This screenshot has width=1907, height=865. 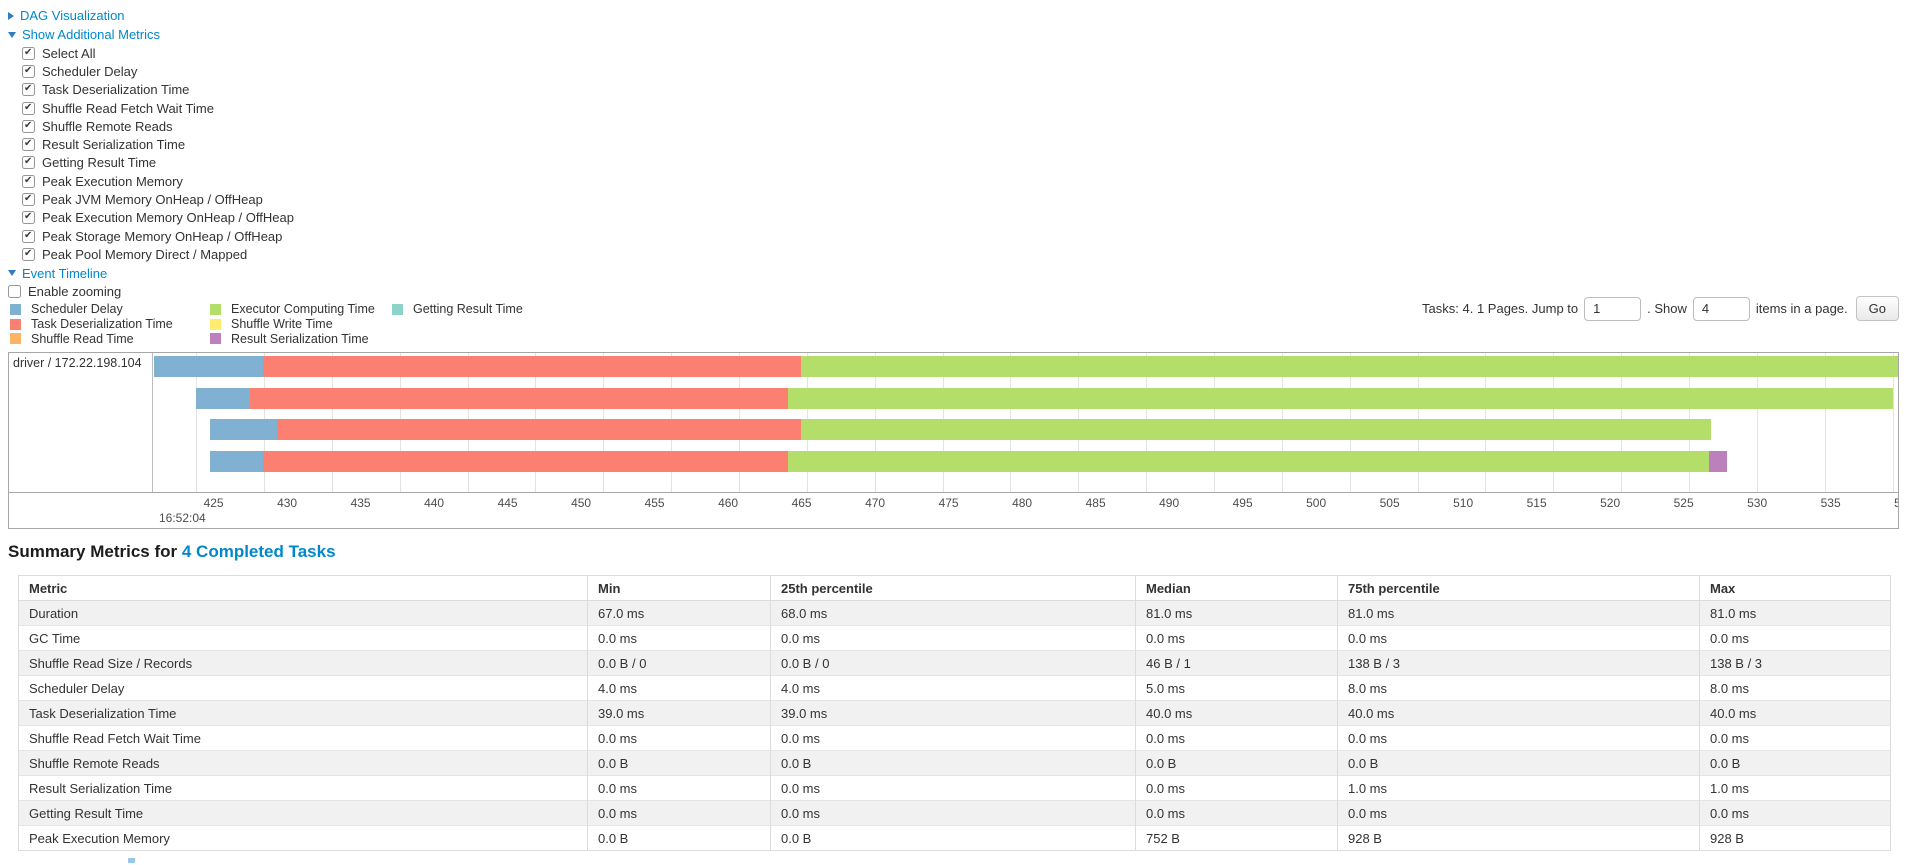 What do you see at coordinates (213, 503) in the screenshot?
I see `axis-tick-label: 425` at bounding box center [213, 503].